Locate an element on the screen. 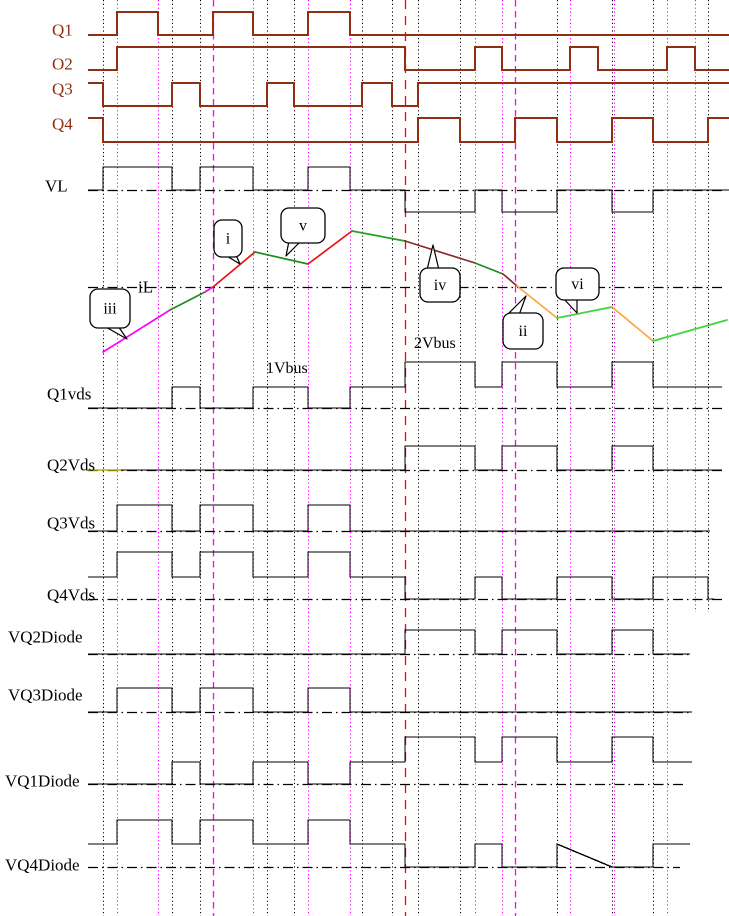 The width and height of the screenshot is (729, 916). callout-label-vi: vi is located at coordinates (577, 284).